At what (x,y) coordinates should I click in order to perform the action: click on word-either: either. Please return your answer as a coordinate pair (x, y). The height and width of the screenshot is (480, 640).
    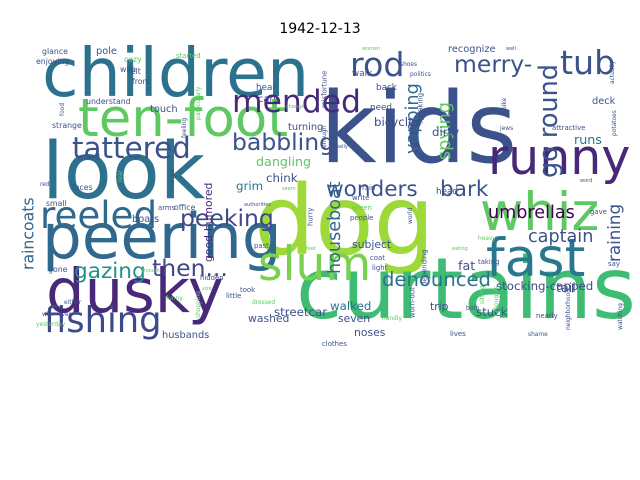
    Looking at the image, I should click on (73, 303).